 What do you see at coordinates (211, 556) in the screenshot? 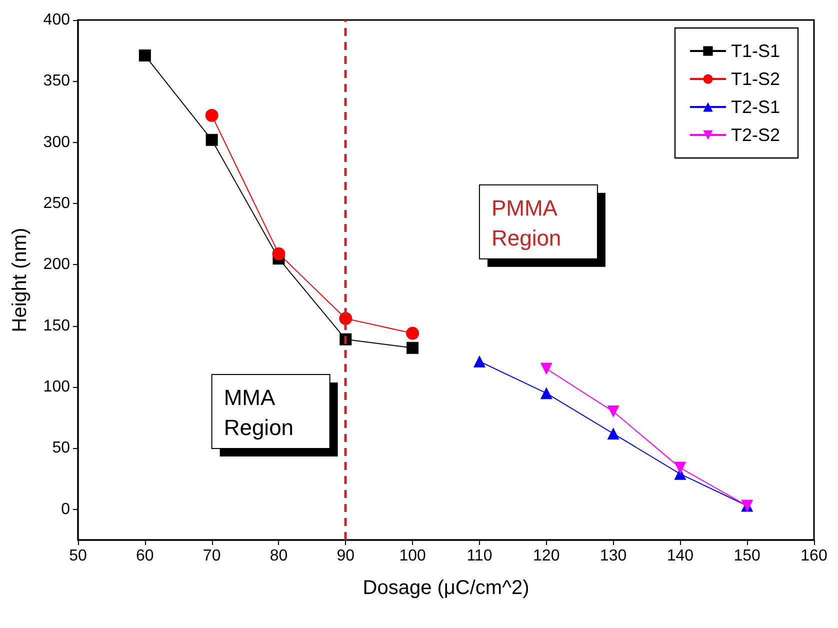
I see `x-tick-label: 70` at bounding box center [211, 556].